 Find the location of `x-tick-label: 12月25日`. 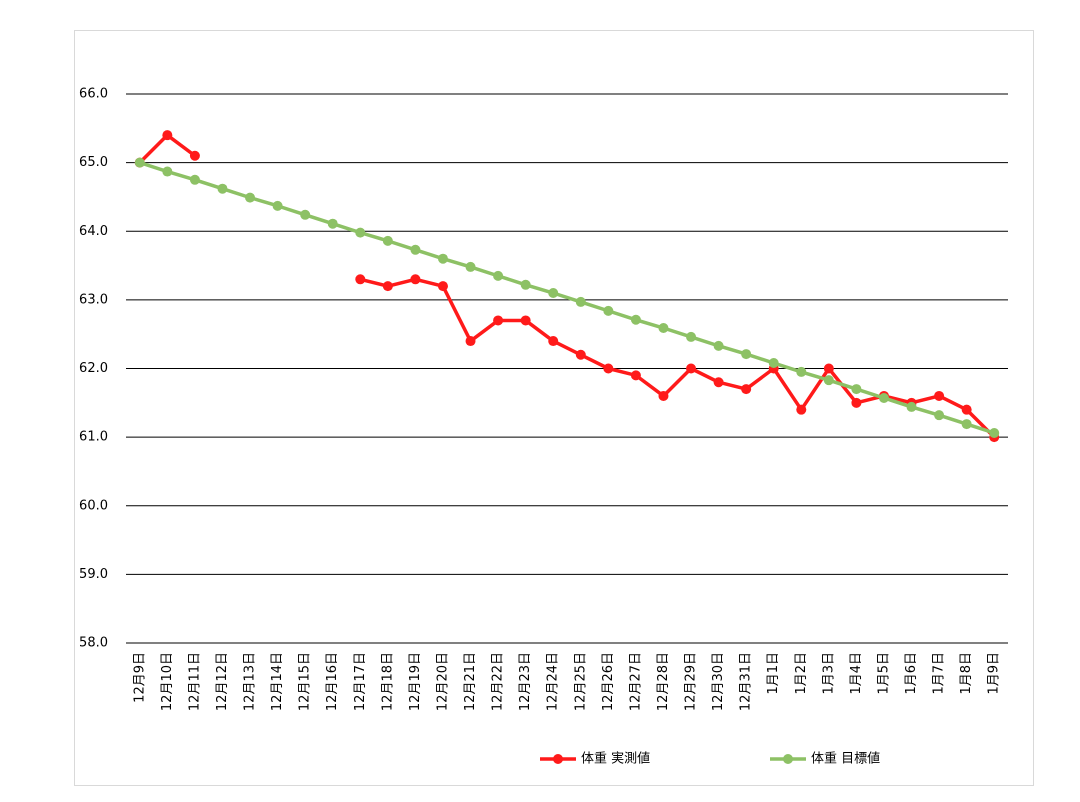

x-tick-label: 12月25日 is located at coordinates (580, 681).